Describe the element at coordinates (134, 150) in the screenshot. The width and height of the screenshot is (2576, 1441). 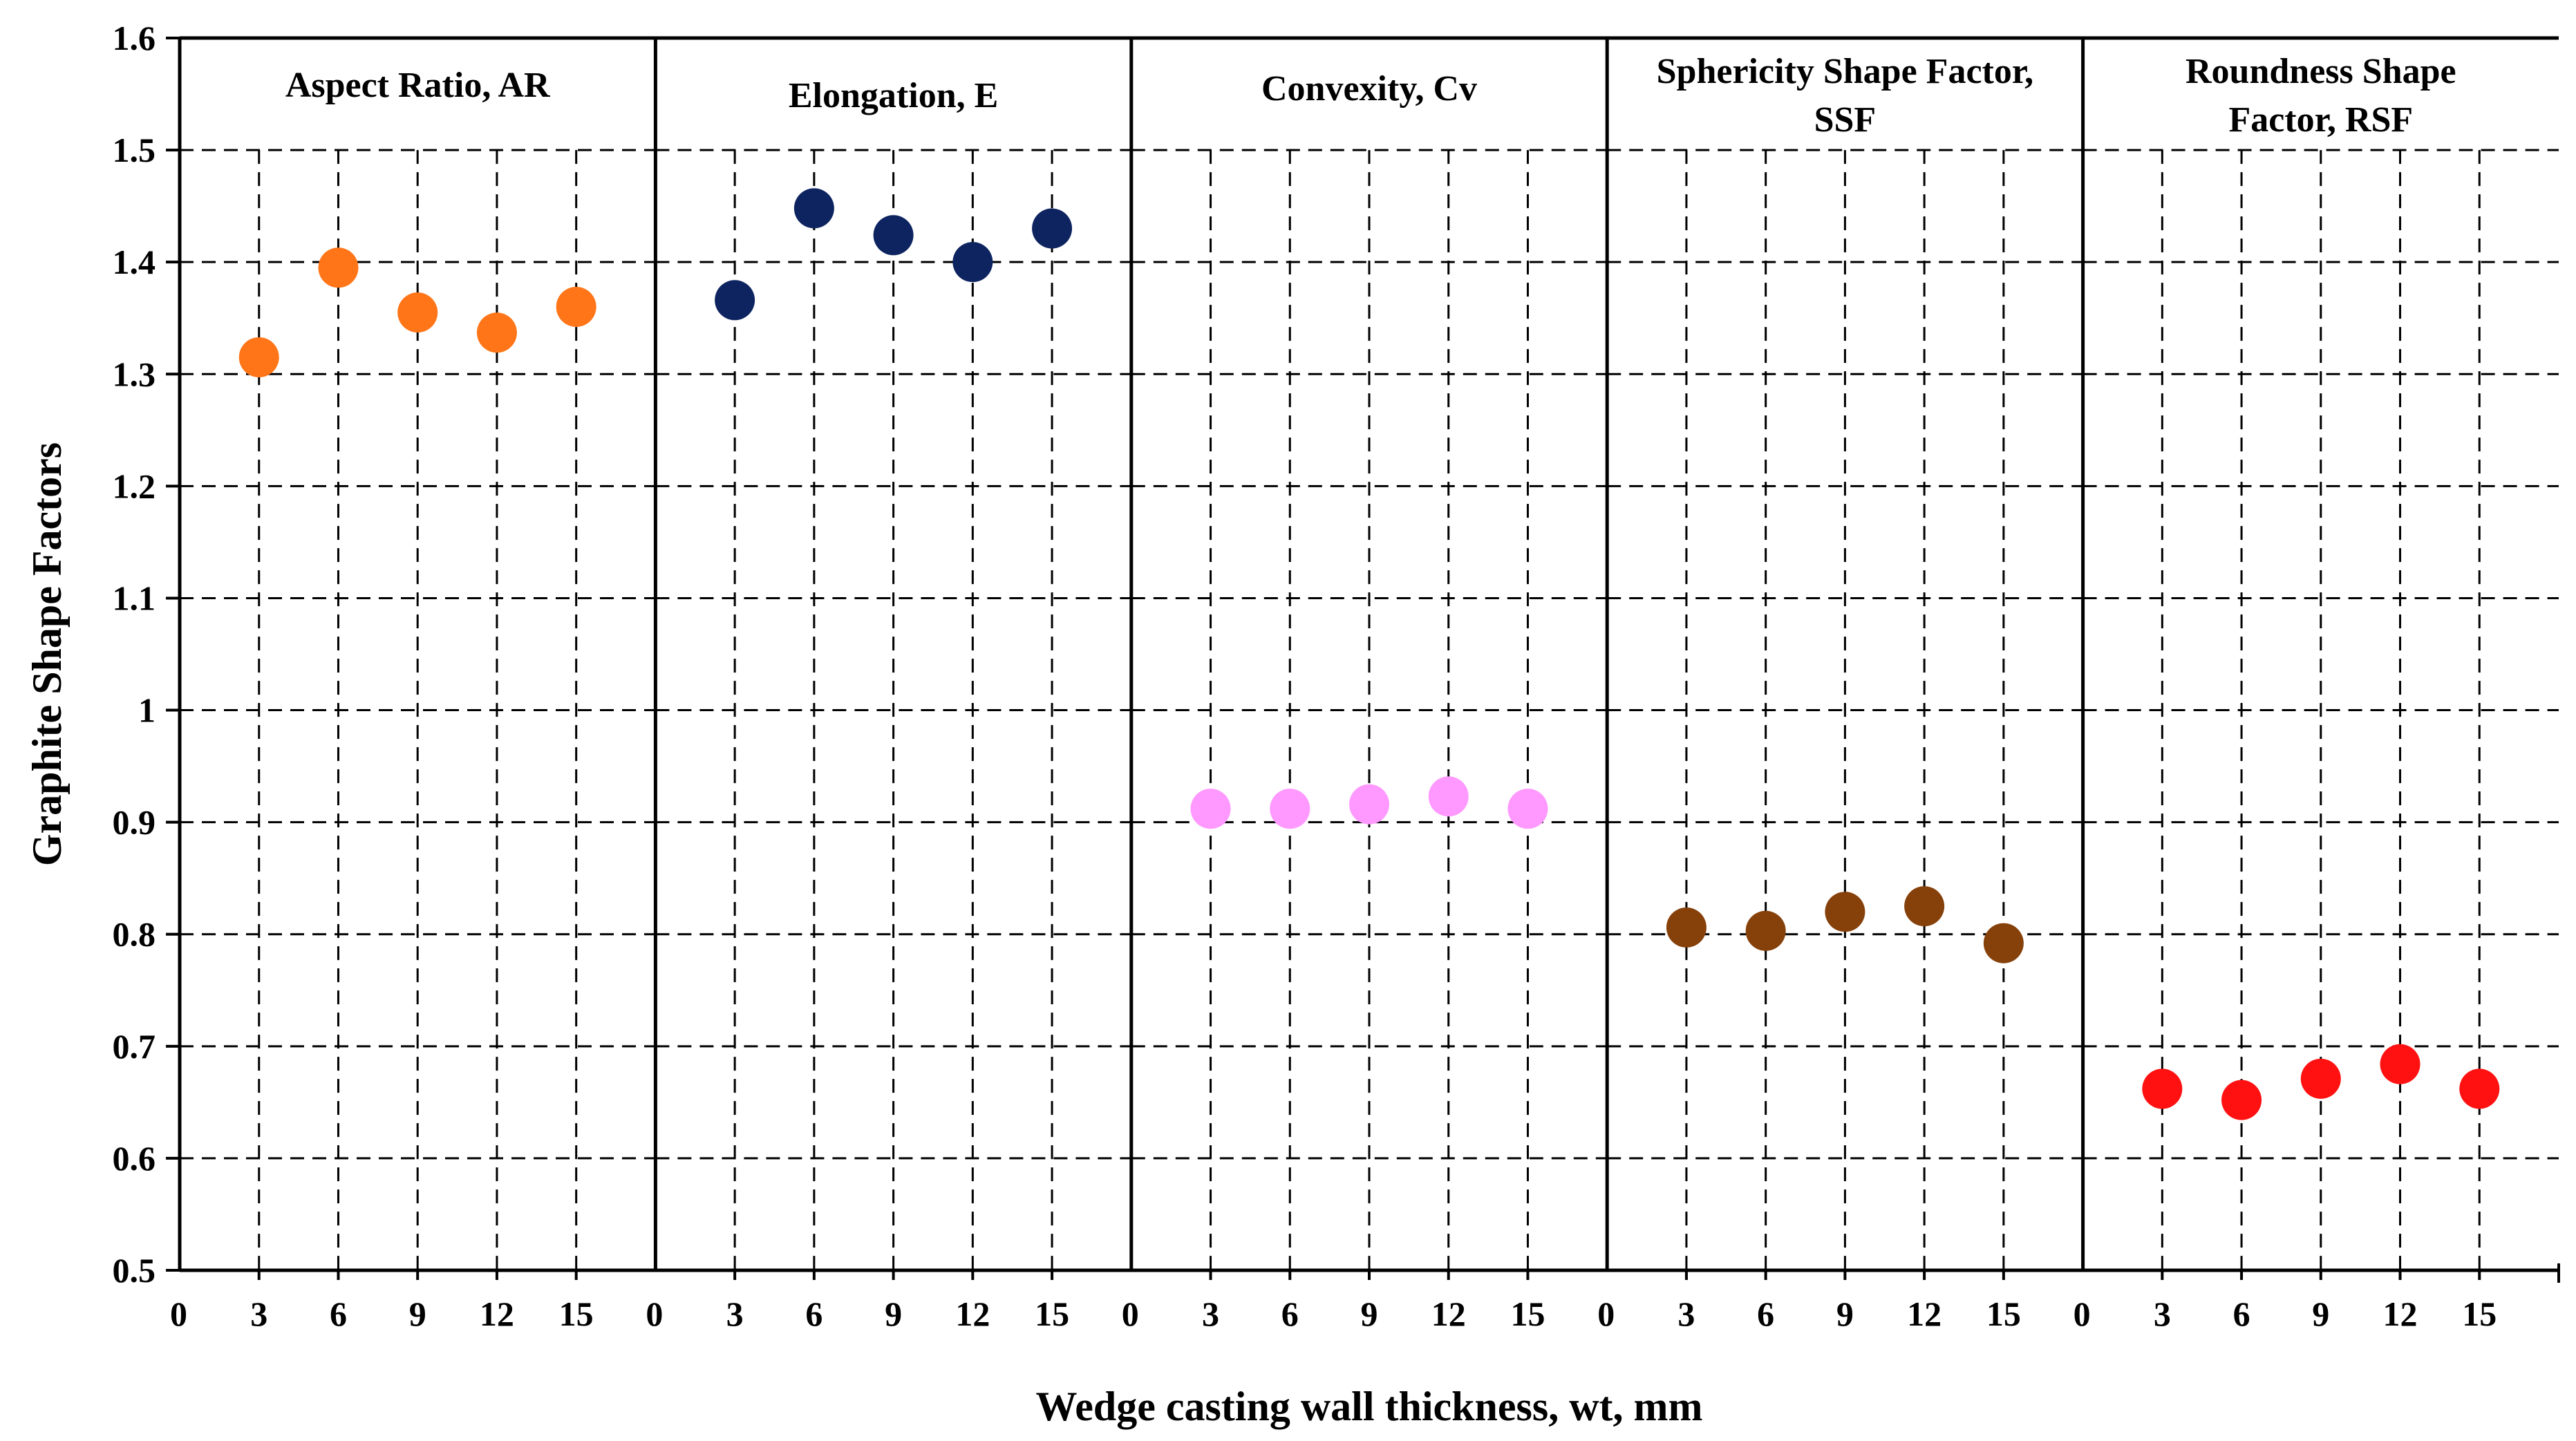
I see `y-tick-label: 1.5` at that location.